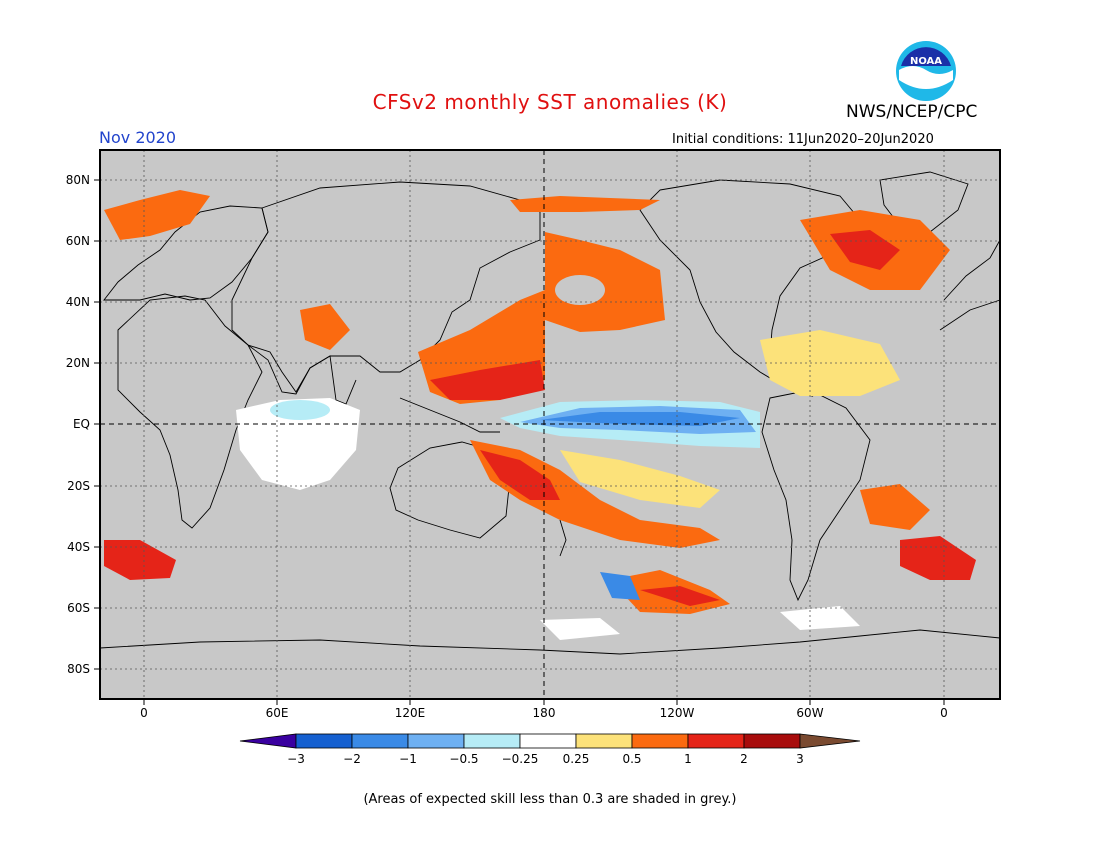 This screenshot has width=1100, height=850. What do you see at coordinates (352, 759) in the screenshot?
I see `colorbar-label: −2` at bounding box center [352, 759].